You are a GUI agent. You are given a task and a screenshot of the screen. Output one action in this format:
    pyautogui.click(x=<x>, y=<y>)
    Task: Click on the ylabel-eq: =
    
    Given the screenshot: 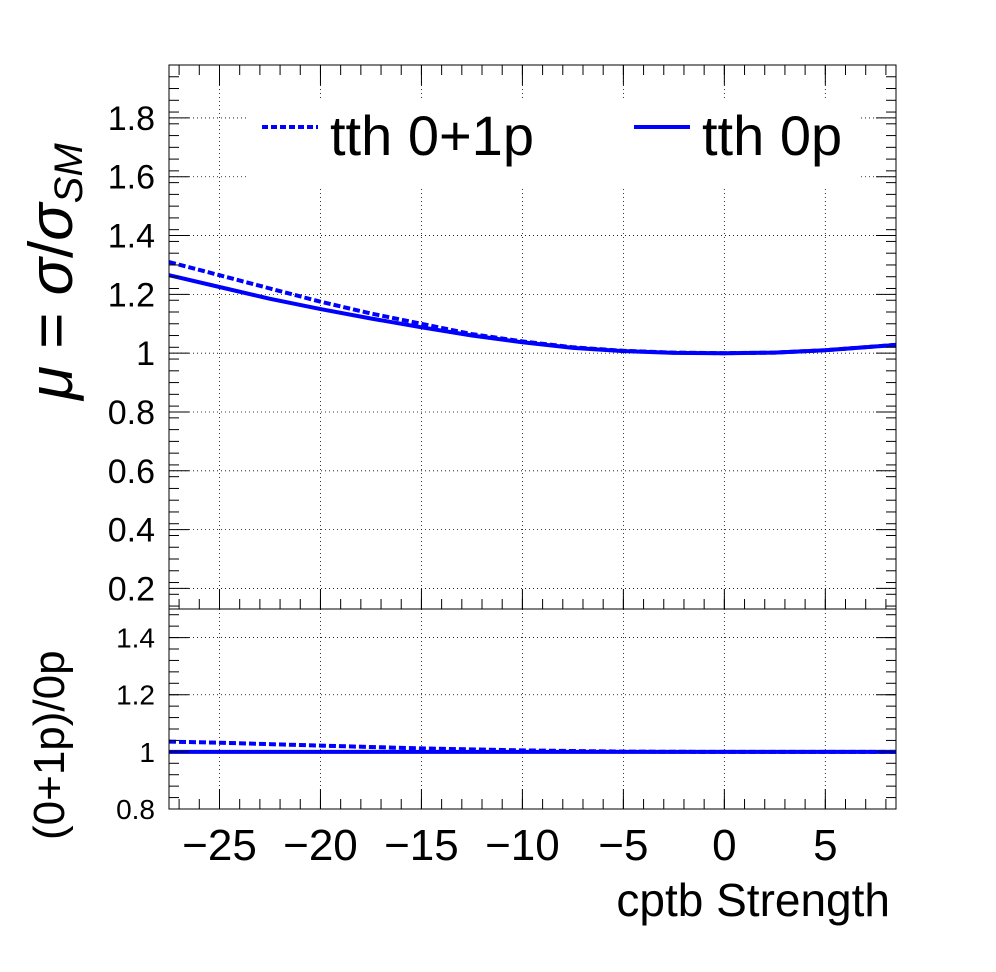 What is the action you would take?
    pyautogui.click(x=51, y=330)
    